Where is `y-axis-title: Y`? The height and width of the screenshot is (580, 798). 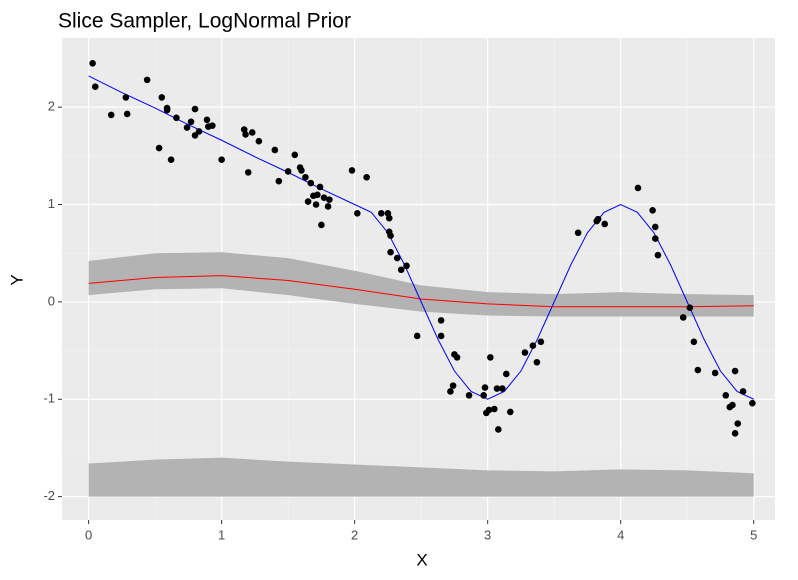 y-axis-title: Y is located at coordinates (16, 279).